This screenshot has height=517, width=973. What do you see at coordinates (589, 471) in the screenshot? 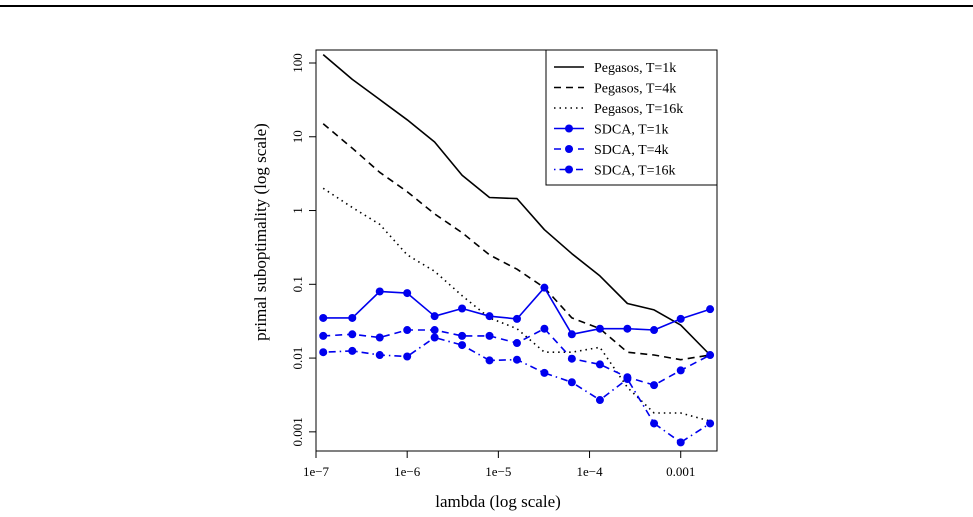
I see `x-tick-label: 1e−4` at bounding box center [589, 471].